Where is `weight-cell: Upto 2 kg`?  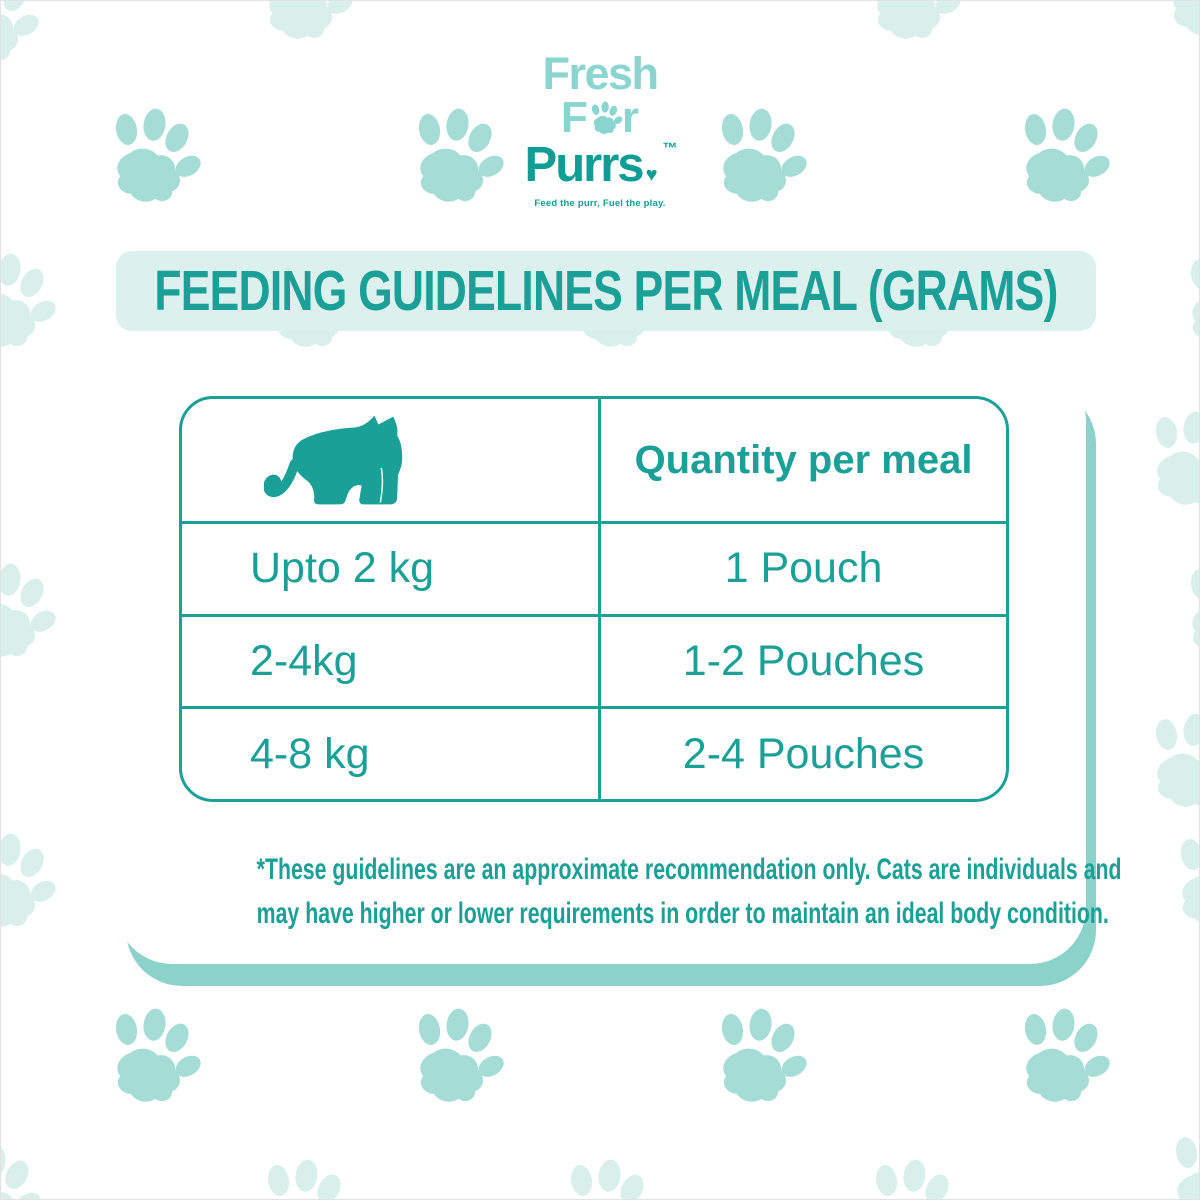
weight-cell: Upto 2 kg is located at coordinates (391, 569).